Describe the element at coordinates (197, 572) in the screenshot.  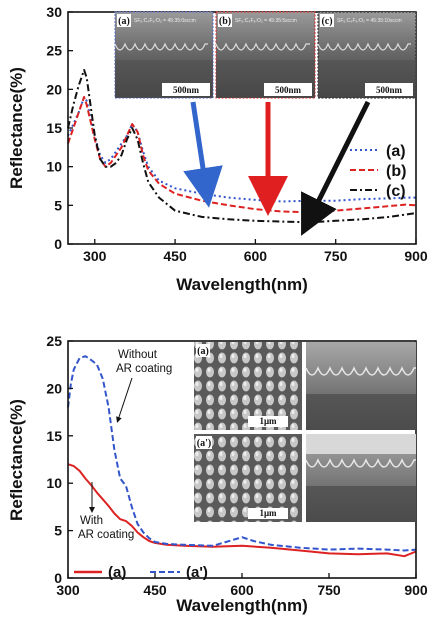
I see `legend-label-a-prime: (a')` at that location.